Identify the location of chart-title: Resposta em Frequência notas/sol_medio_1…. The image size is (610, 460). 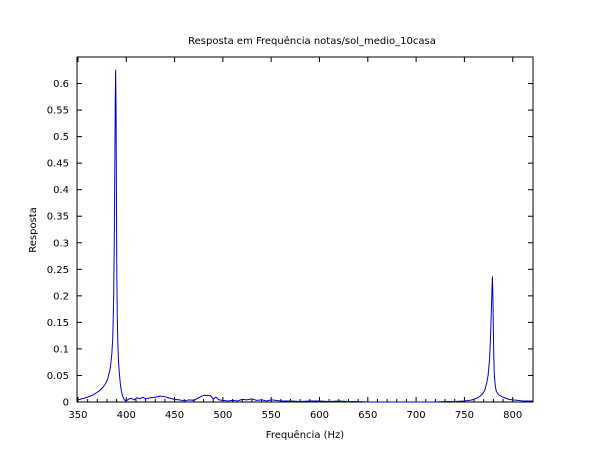
(312, 41).